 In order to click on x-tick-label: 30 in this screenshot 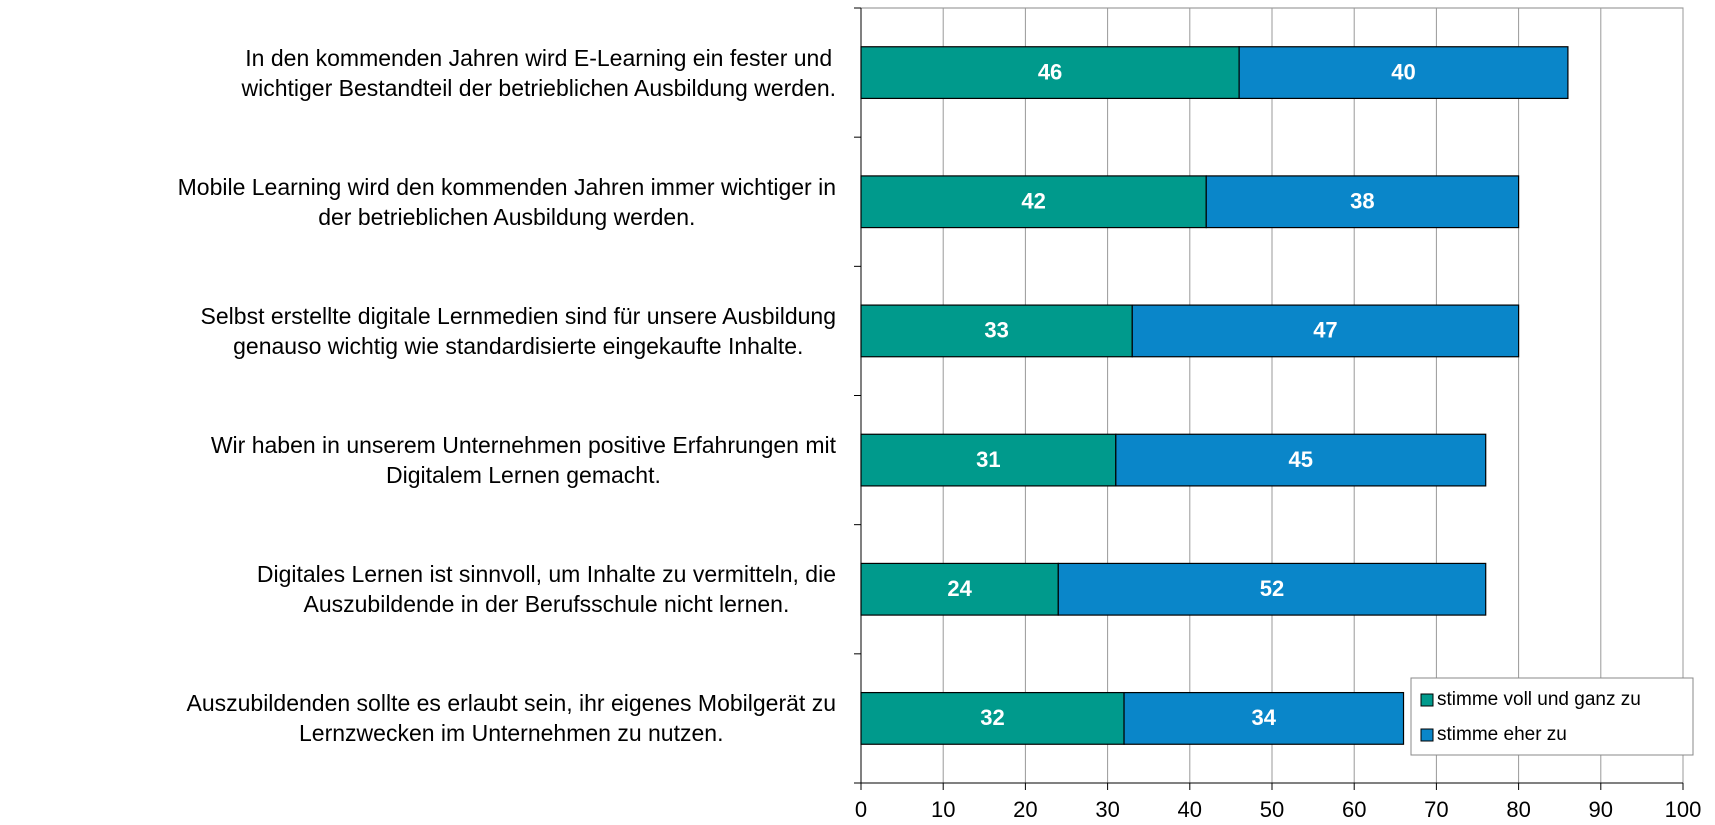, I will do `click(1107, 809)`.